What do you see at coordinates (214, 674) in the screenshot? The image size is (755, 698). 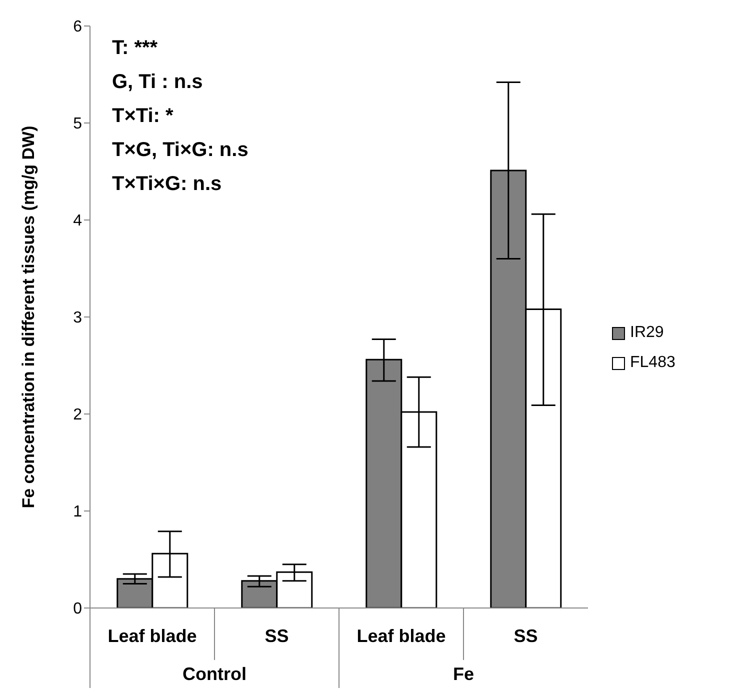 I see `text: Control` at bounding box center [214, 674].